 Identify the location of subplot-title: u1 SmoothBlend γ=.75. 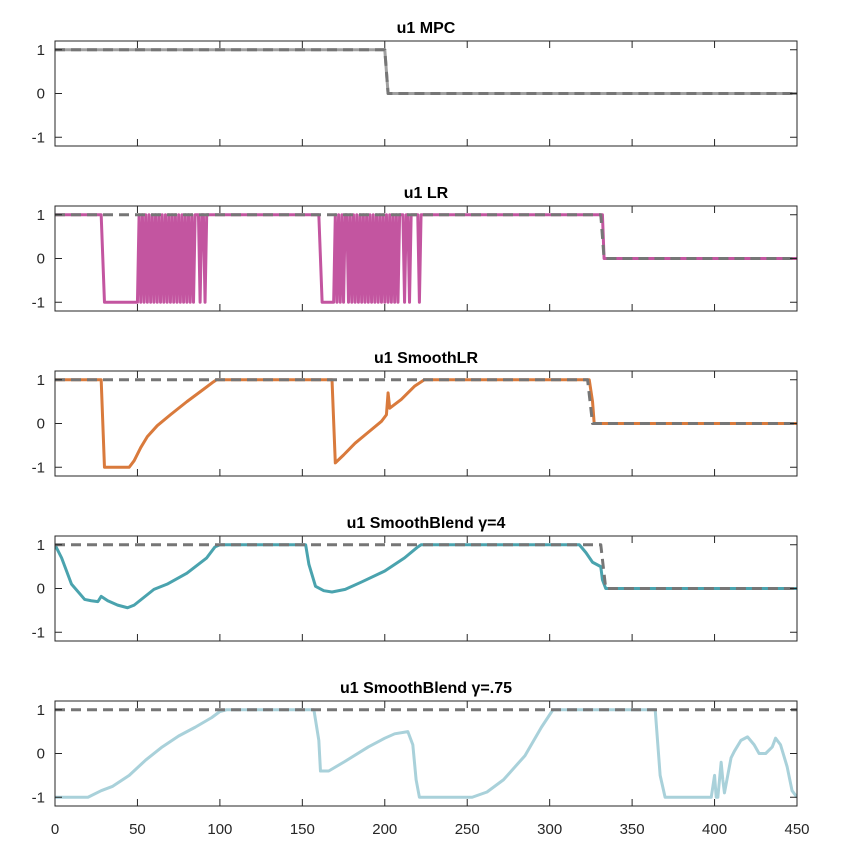
(426, 688).